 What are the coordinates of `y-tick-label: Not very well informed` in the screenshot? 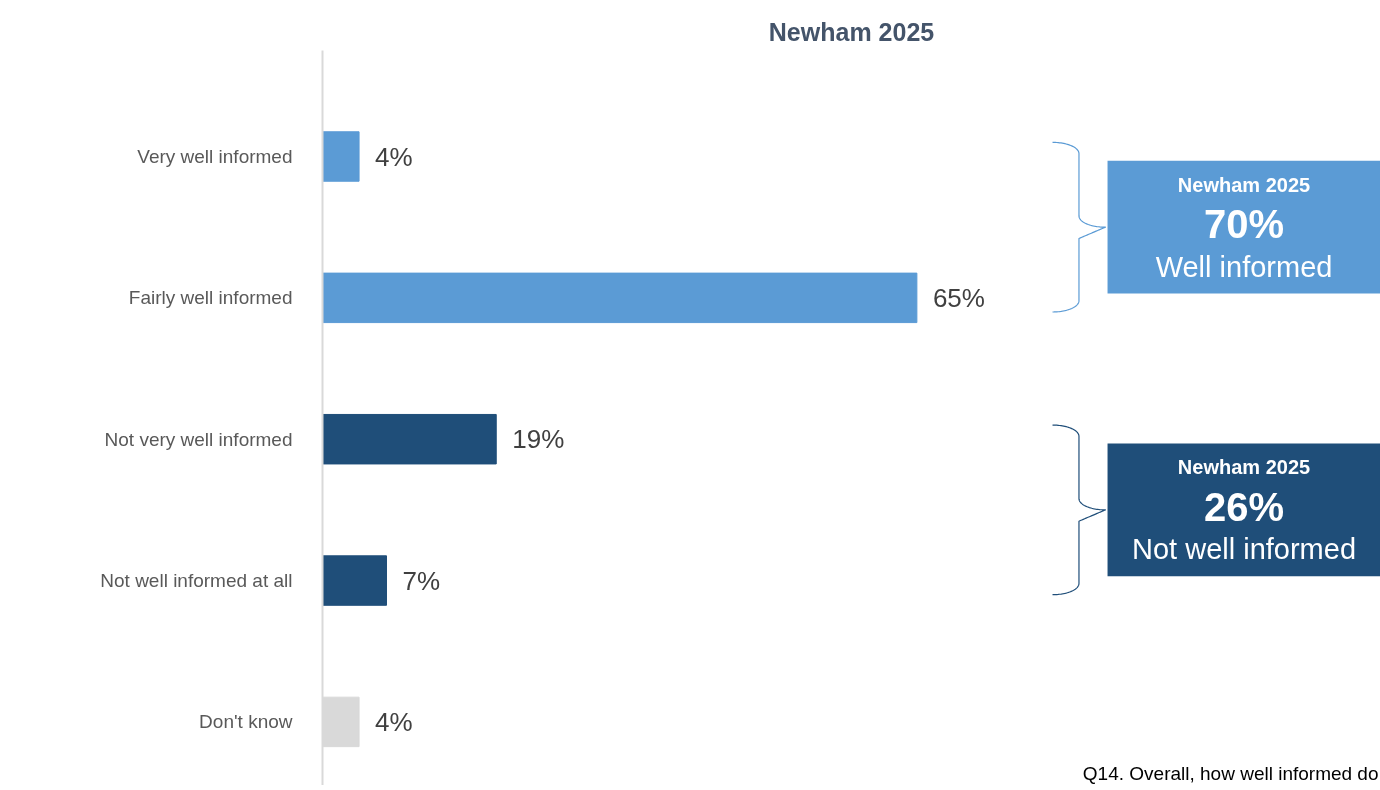 It's located at (198, 439).